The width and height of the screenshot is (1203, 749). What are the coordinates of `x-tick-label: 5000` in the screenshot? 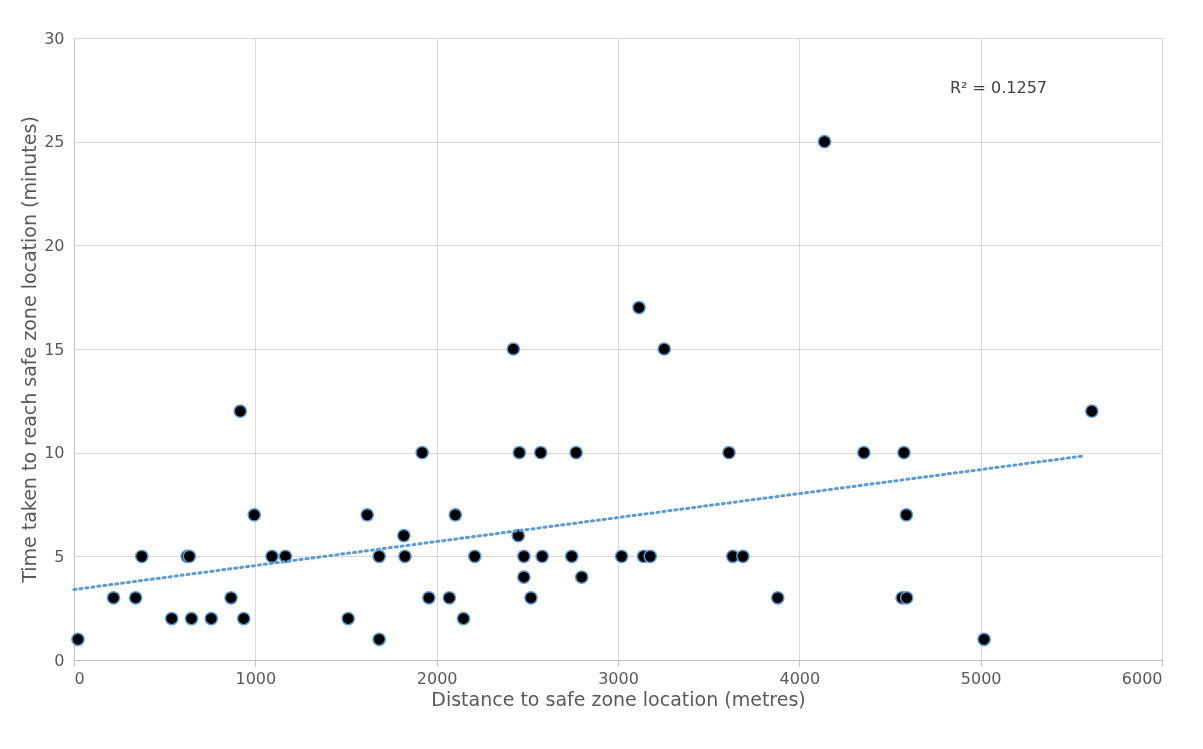 It's located at (981, 678).